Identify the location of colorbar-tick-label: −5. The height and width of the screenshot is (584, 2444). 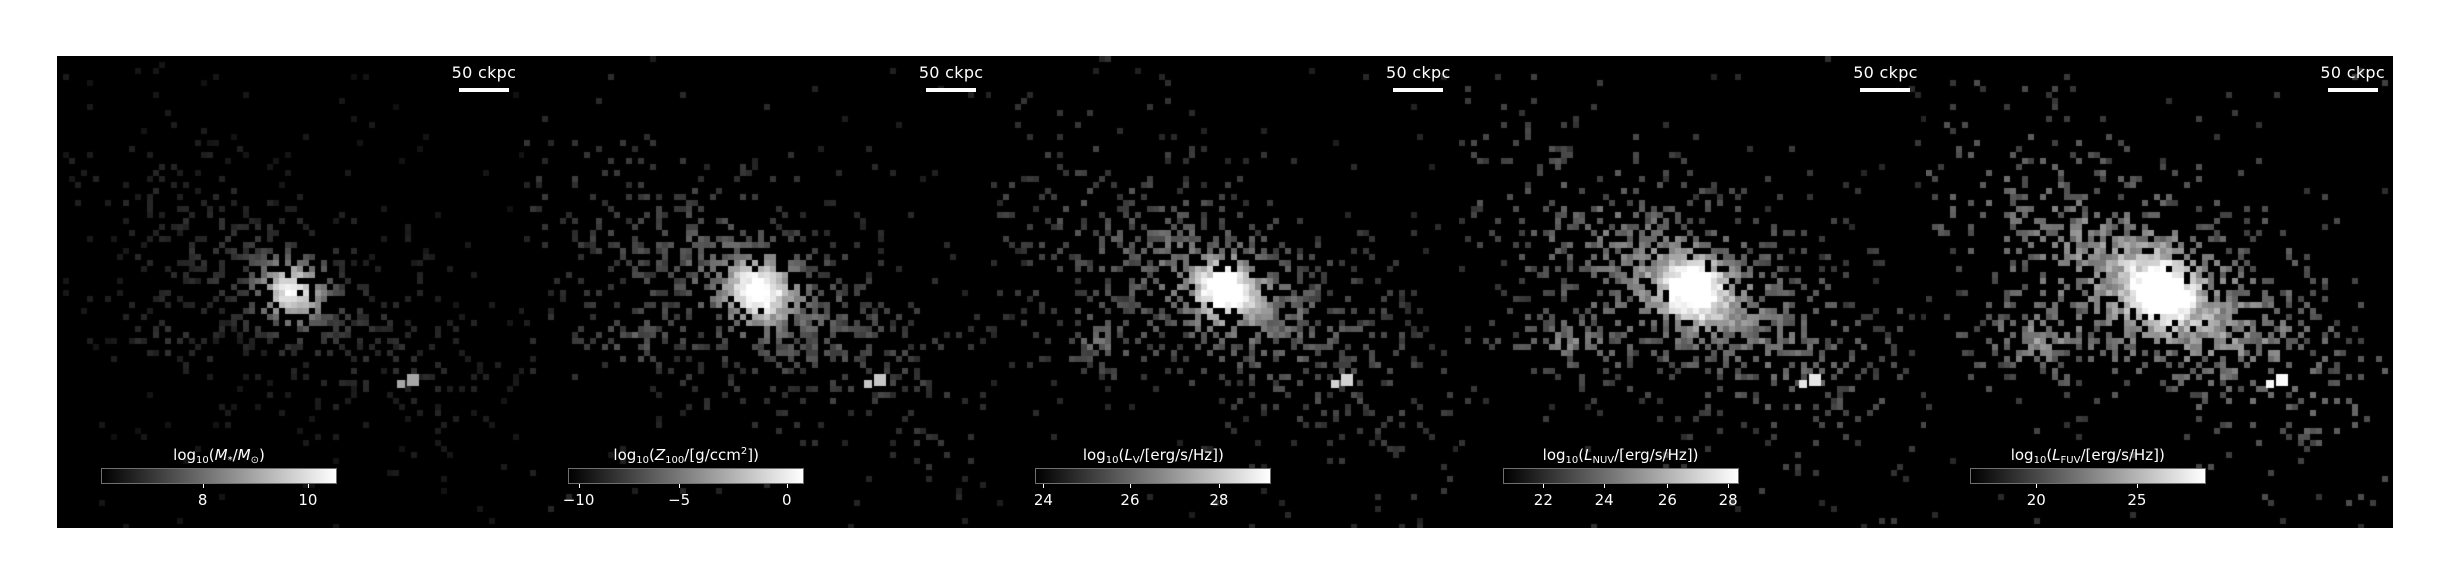
(679, 500).